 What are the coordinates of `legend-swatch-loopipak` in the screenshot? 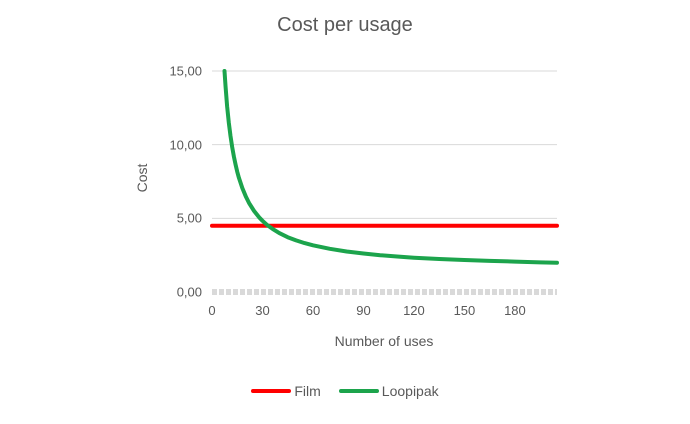 It's located at (358, 391).